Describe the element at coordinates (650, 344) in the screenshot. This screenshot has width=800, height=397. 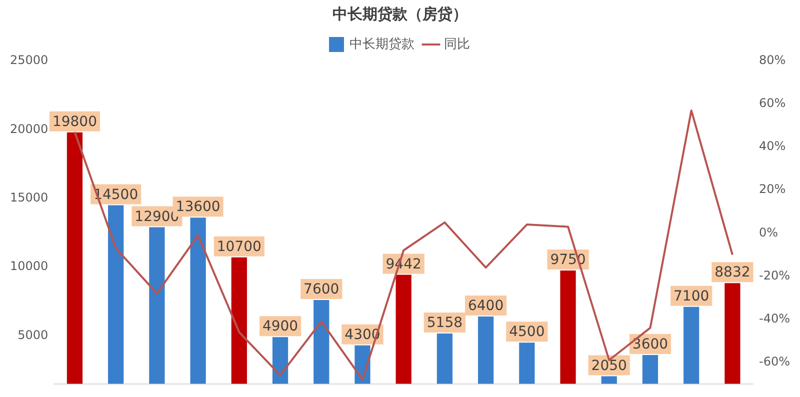
I see `data-label: 3600` at that location.